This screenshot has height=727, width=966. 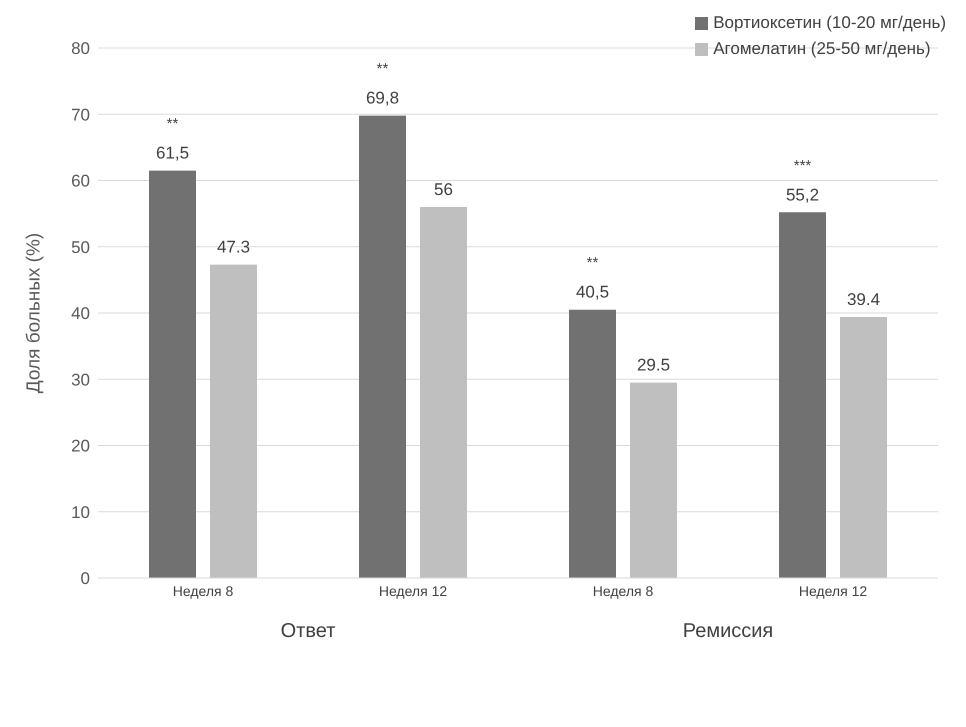 I want to click on data-label: 47.3, so click(x=233, y=247).